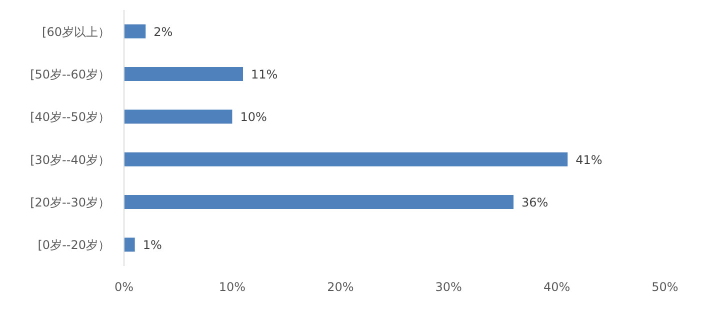 This screenshot has width=710, height=320. I want to click on value-label: 2%, so click(163, 31).